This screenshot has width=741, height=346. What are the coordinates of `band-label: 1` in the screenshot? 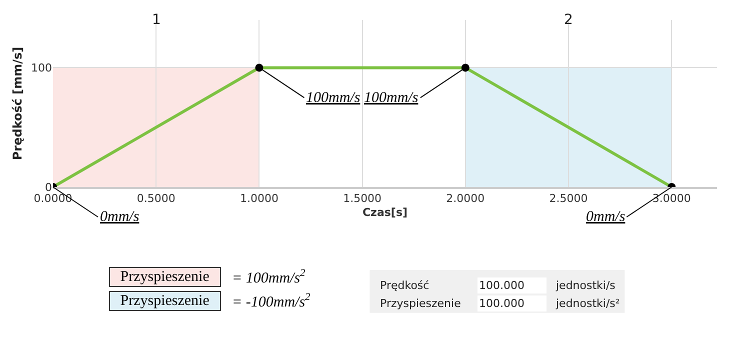 It's located at (156, 20).